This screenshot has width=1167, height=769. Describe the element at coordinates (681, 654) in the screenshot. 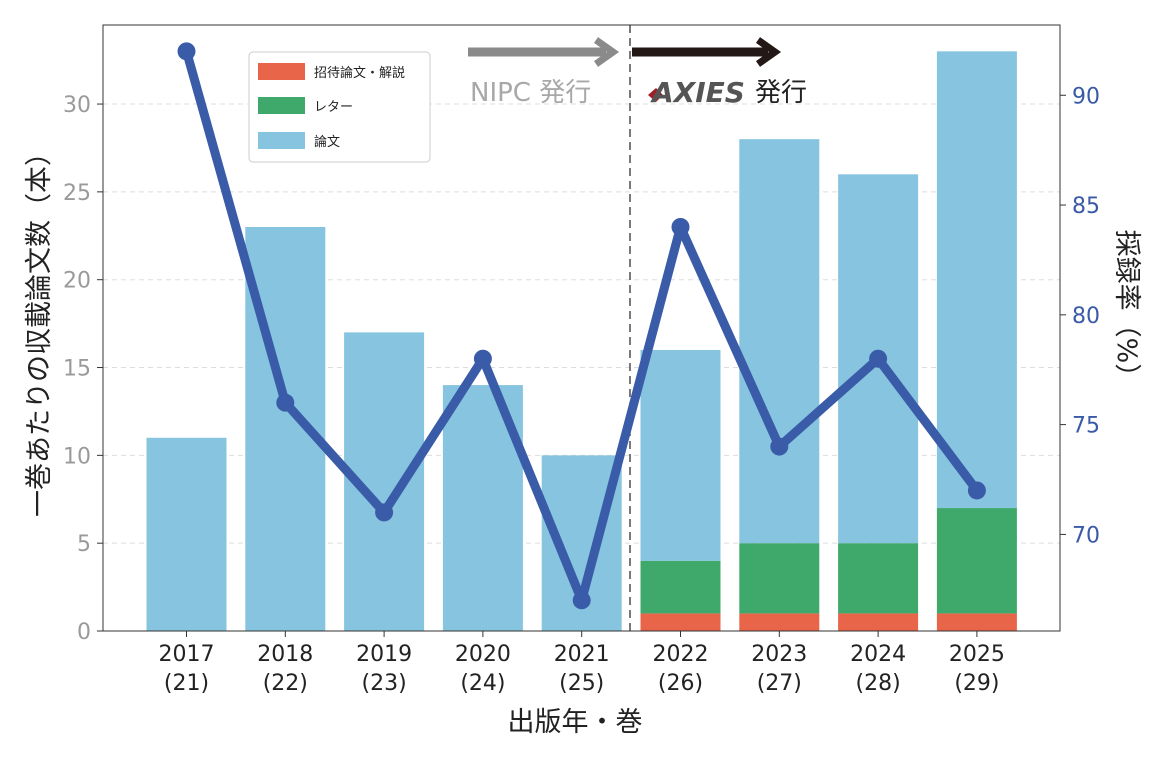

I see `x-tick-year: 2022` at that location.